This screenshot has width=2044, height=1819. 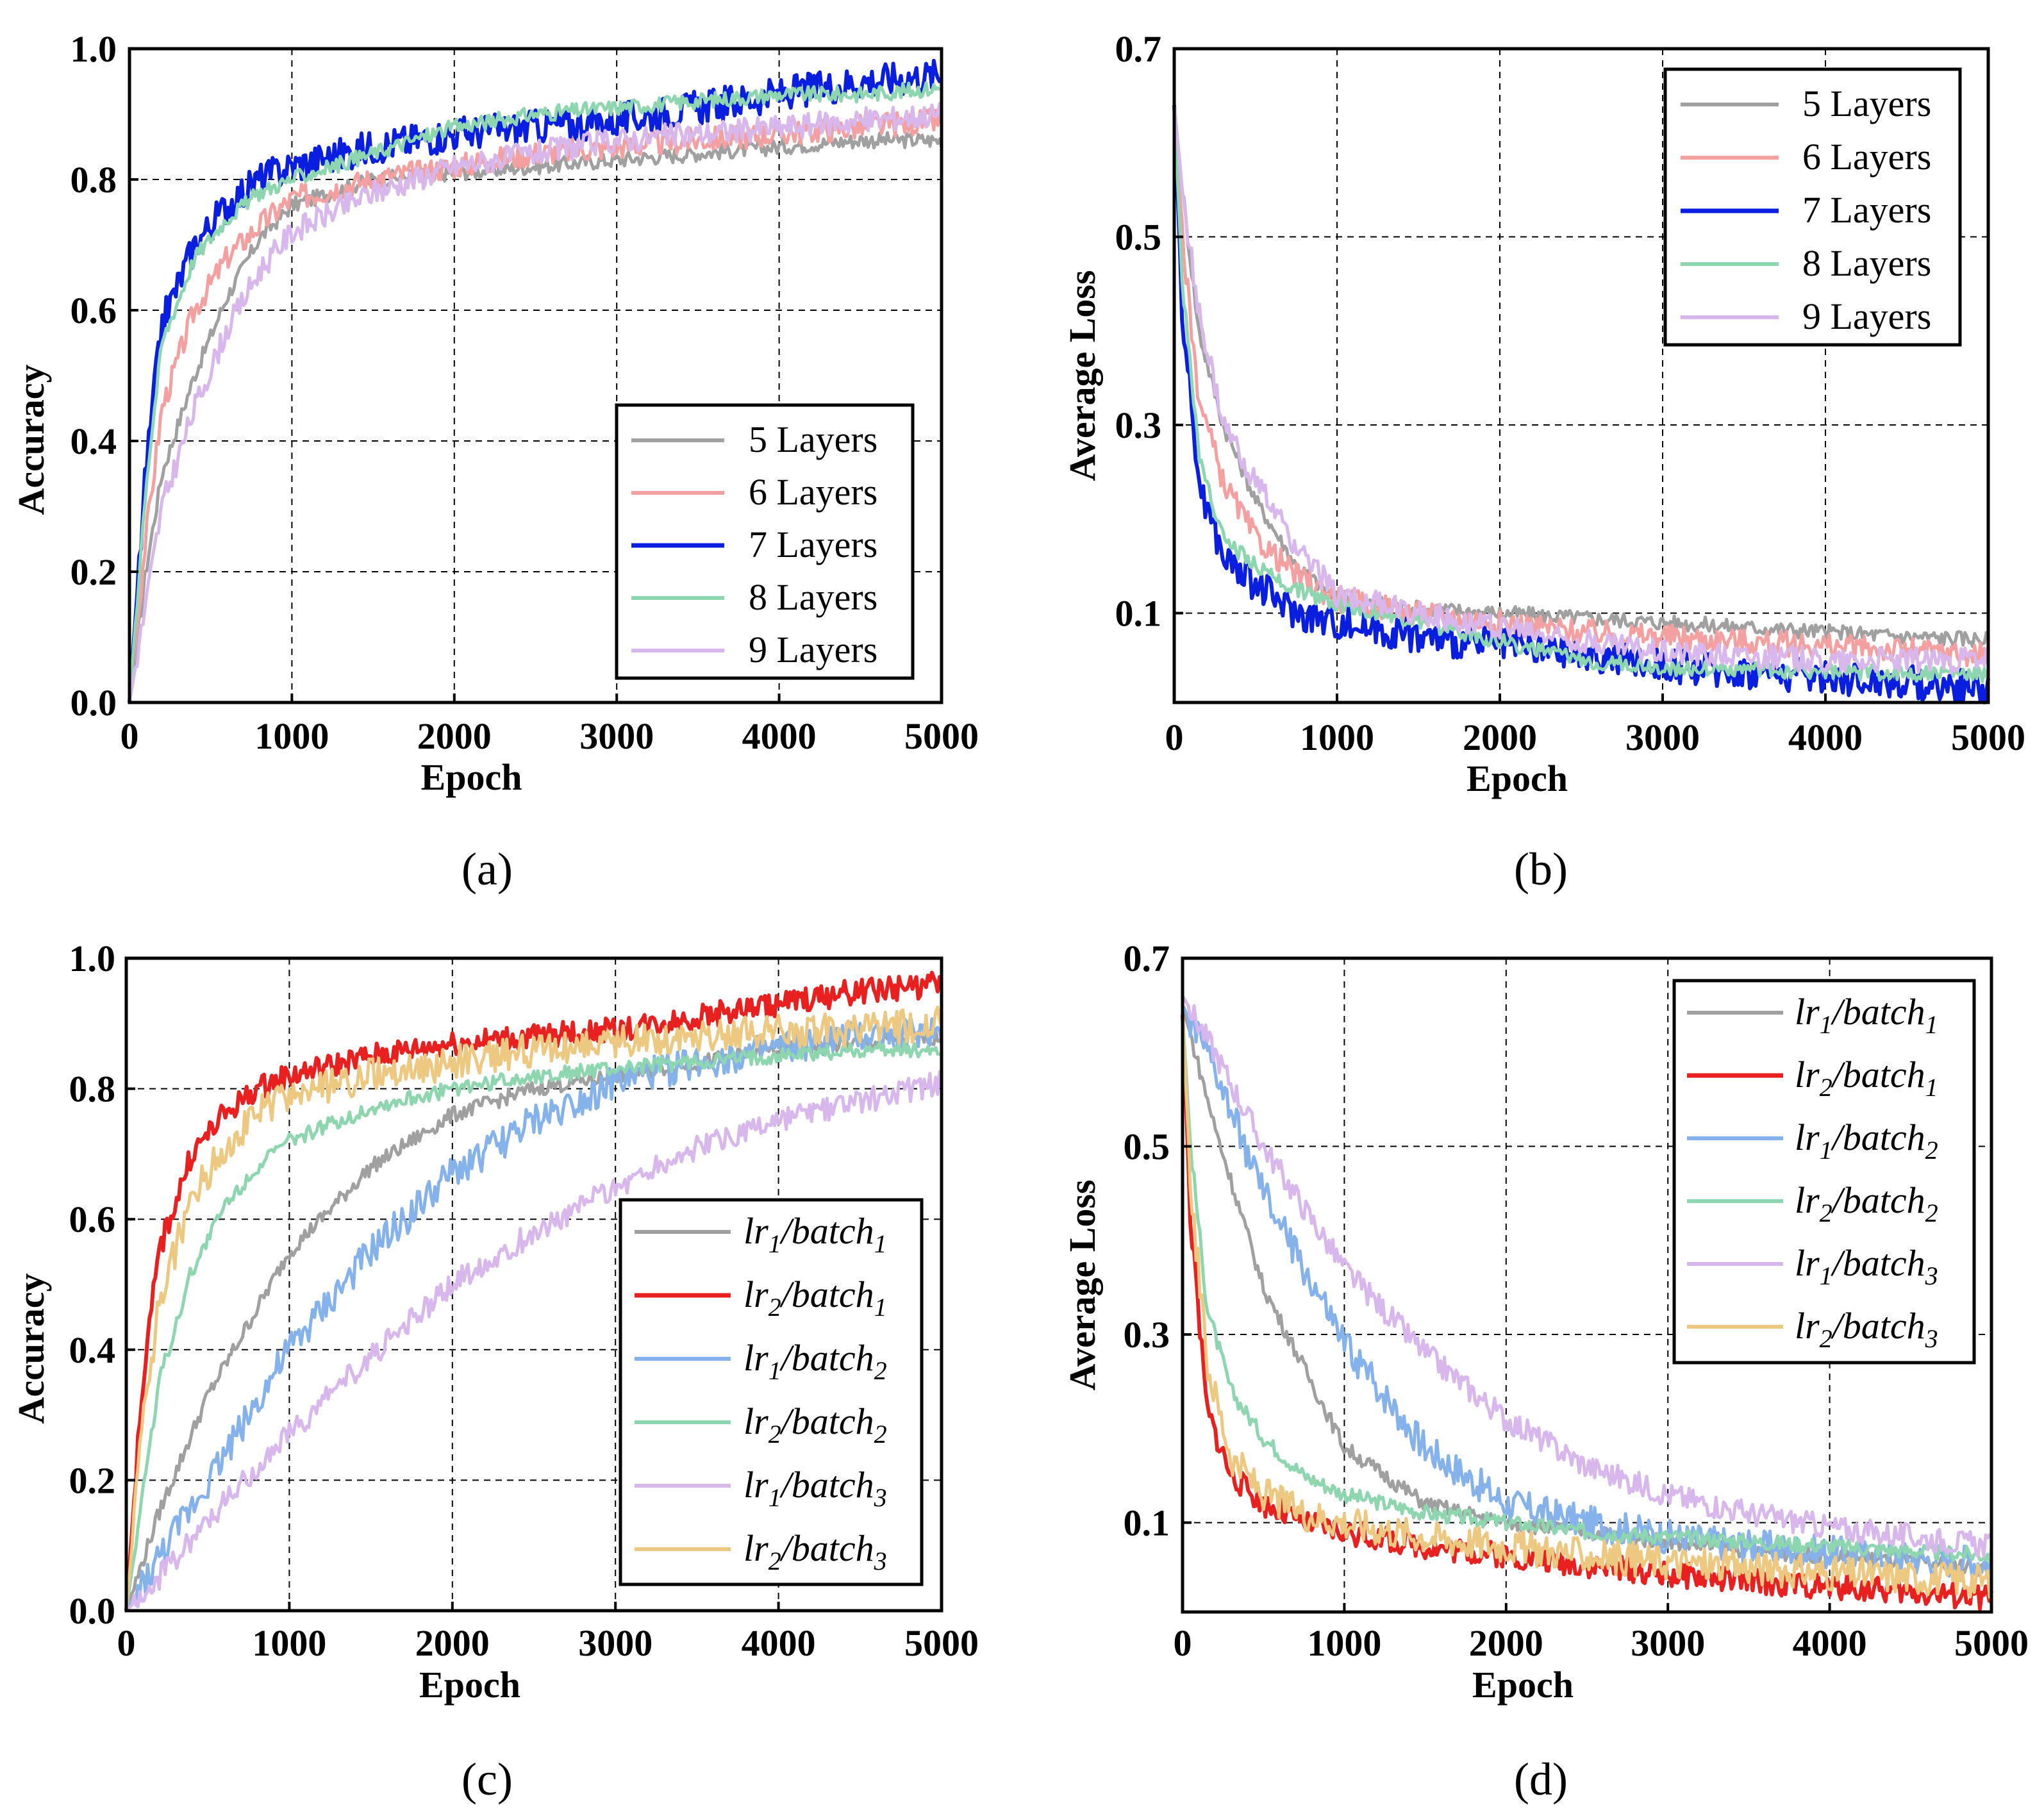 I want to click on y-tick-label: 0.5, so click(x=1139, y=237).